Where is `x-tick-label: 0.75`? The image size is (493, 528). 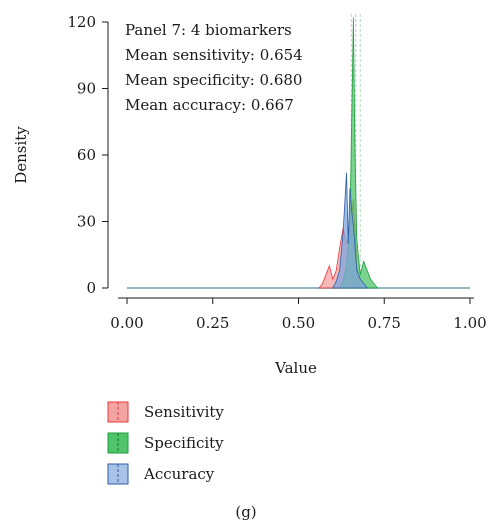
x-tick-label: 0.75 is located at coordinates (384, 323).